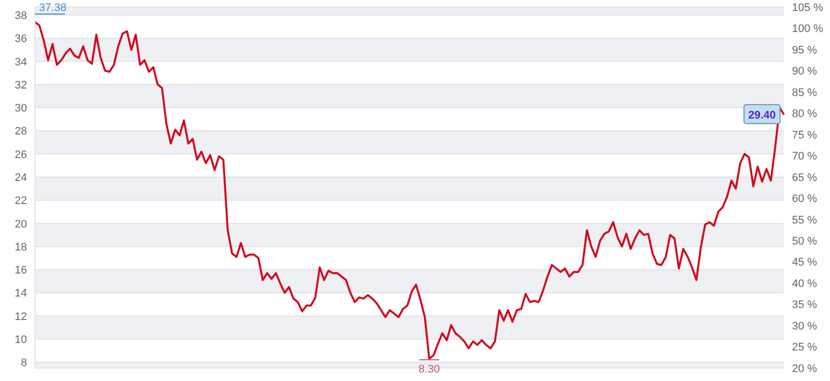 The image size is (830, 381). Describe the element at coordinates (20, 39) in the screenshot. I see `y-tick-label: 36` at that location.